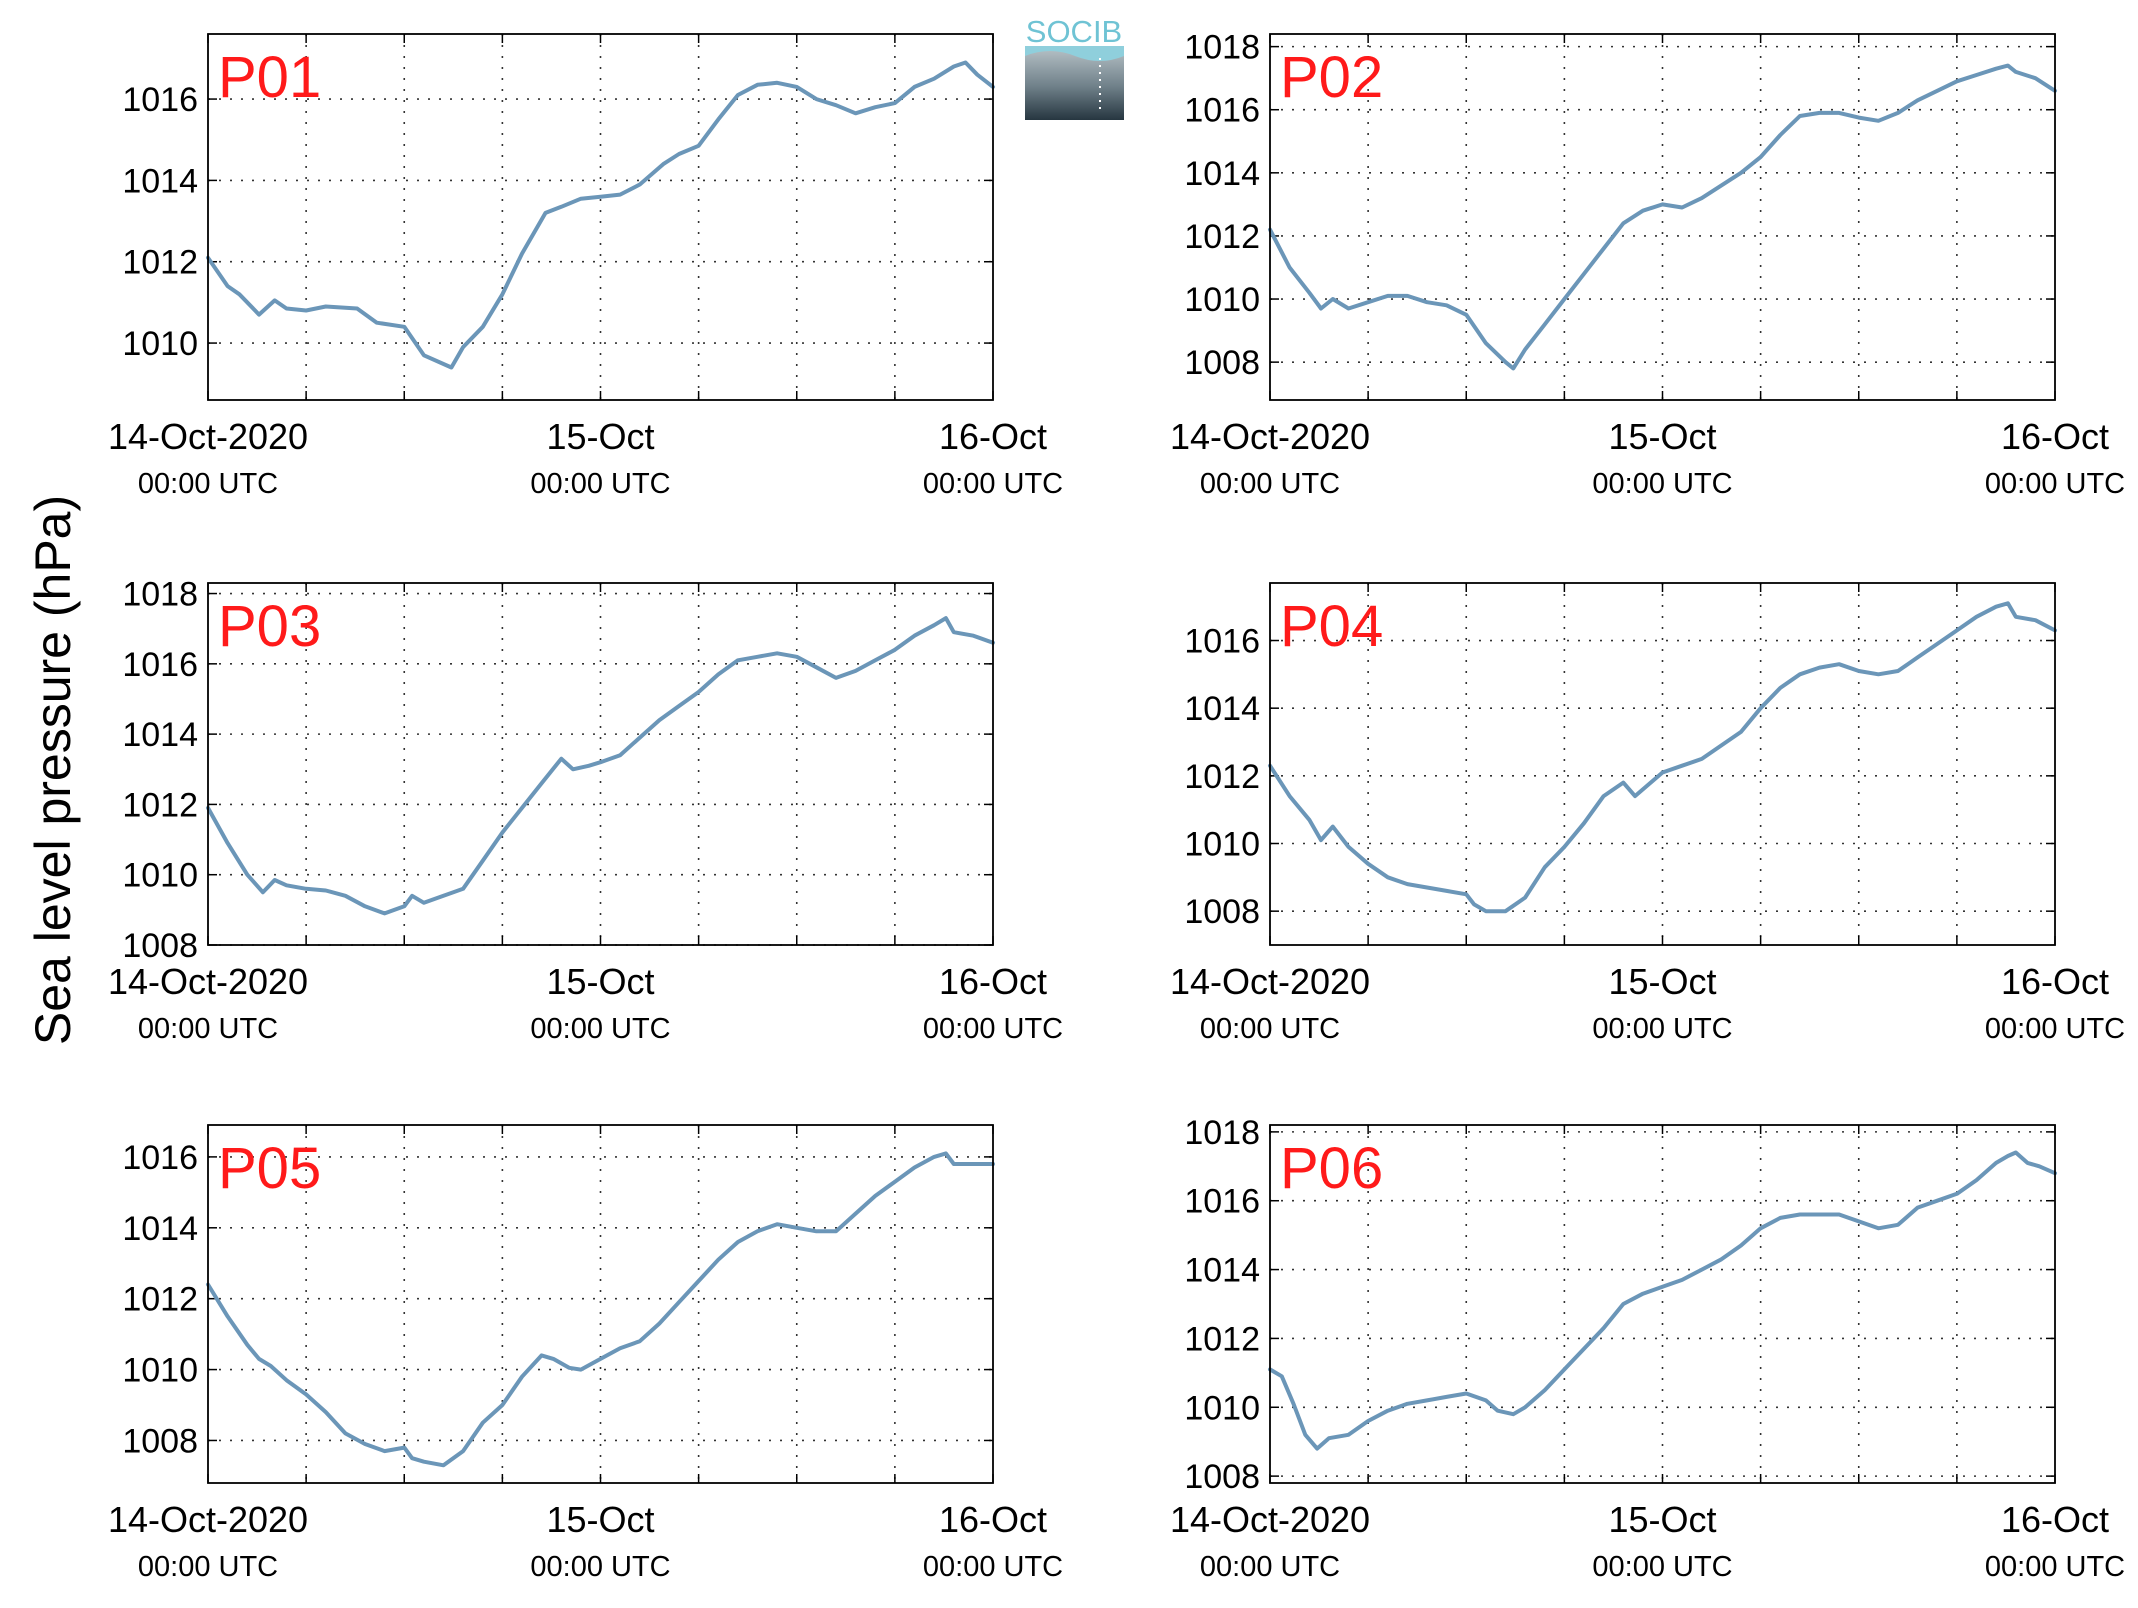 This screenshot has width=2138, height=1608. What do you see at coordinates (269, 1168) in the screenshot?
I see `panel-label: P05` at bounding box center [269, 1168].